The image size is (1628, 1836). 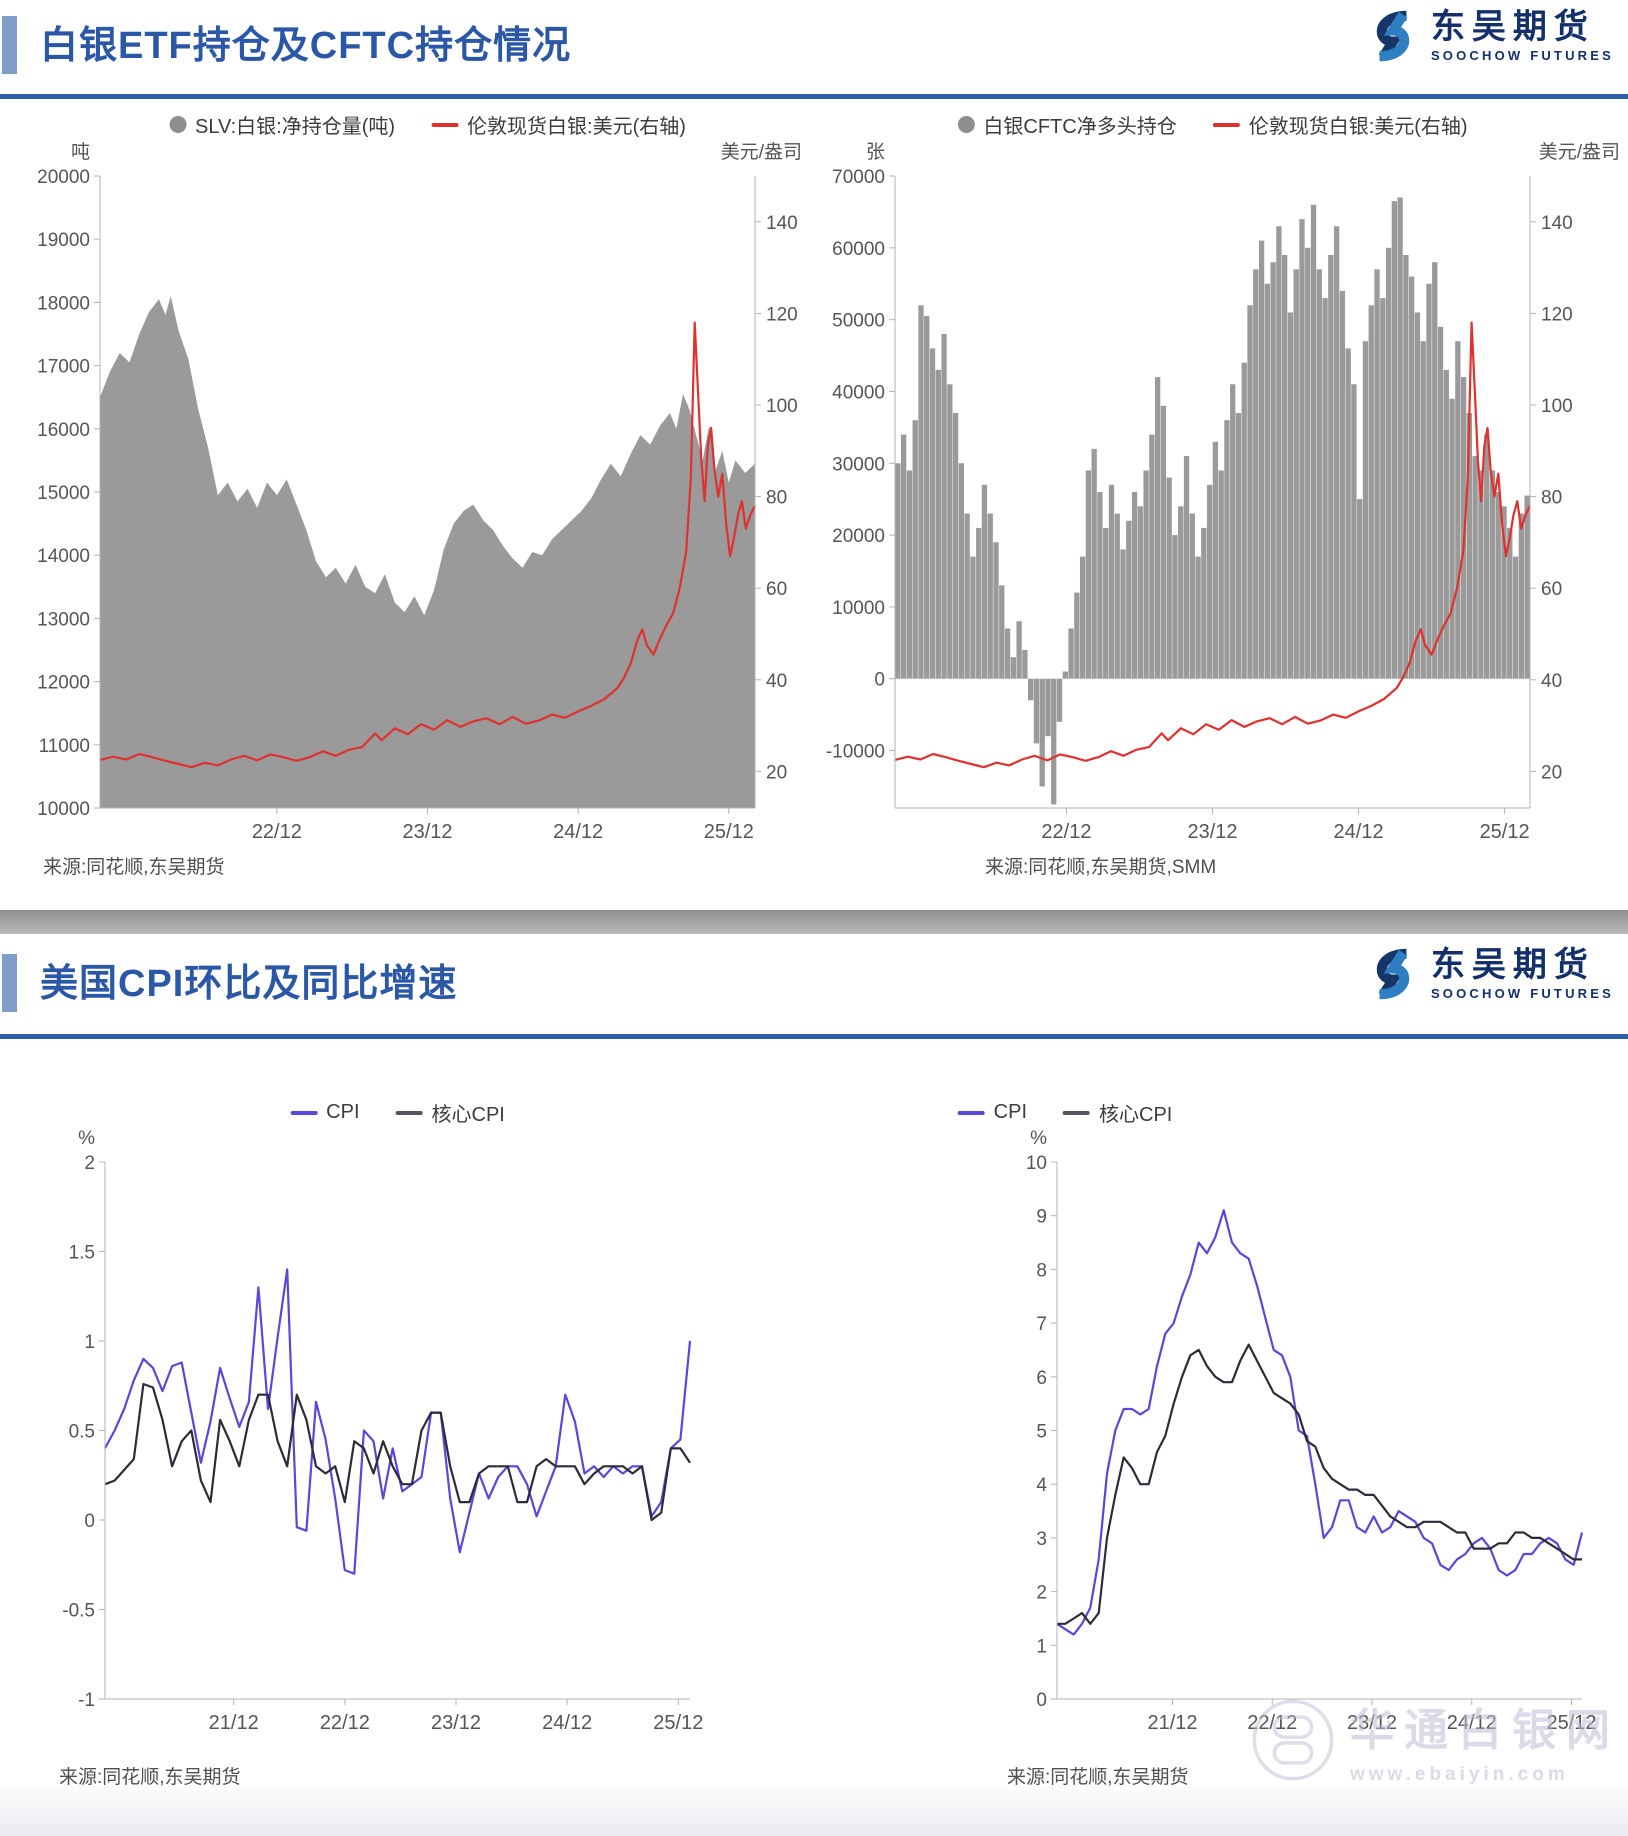 I want to click on chart-source: 来源:同花顺,东吴期货,SMM, so click(x=1101, y=867).